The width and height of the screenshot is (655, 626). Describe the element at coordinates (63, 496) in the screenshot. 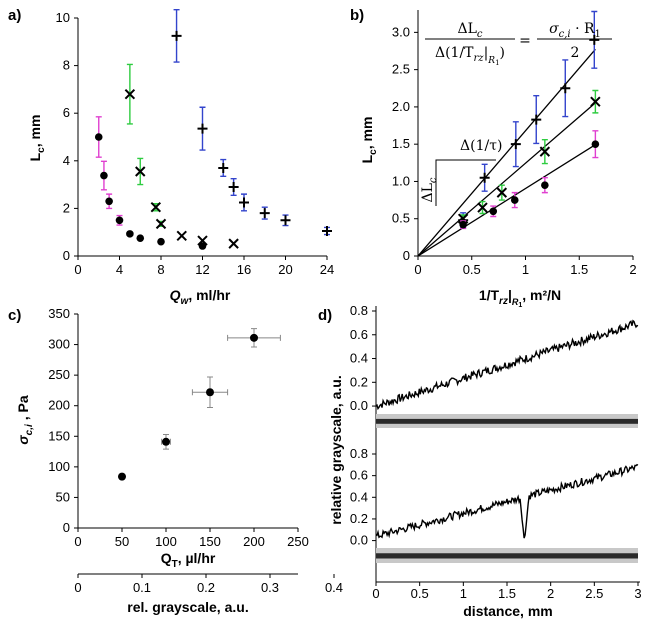

I see `chart-c-y-tick-label: 50` at that location.